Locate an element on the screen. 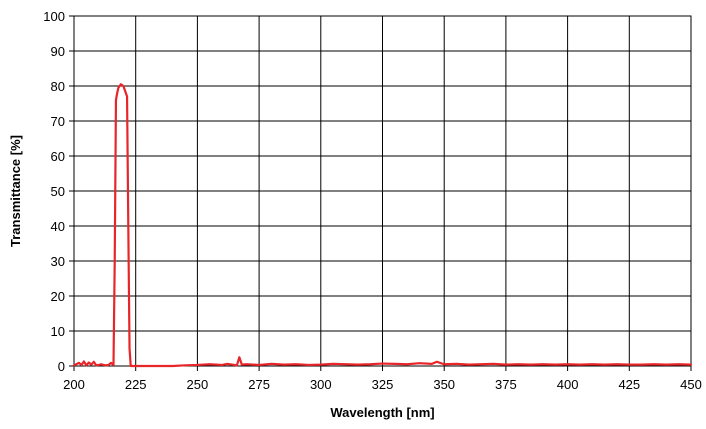  x-tick-label: 425 is located at coordinates (629, 384).